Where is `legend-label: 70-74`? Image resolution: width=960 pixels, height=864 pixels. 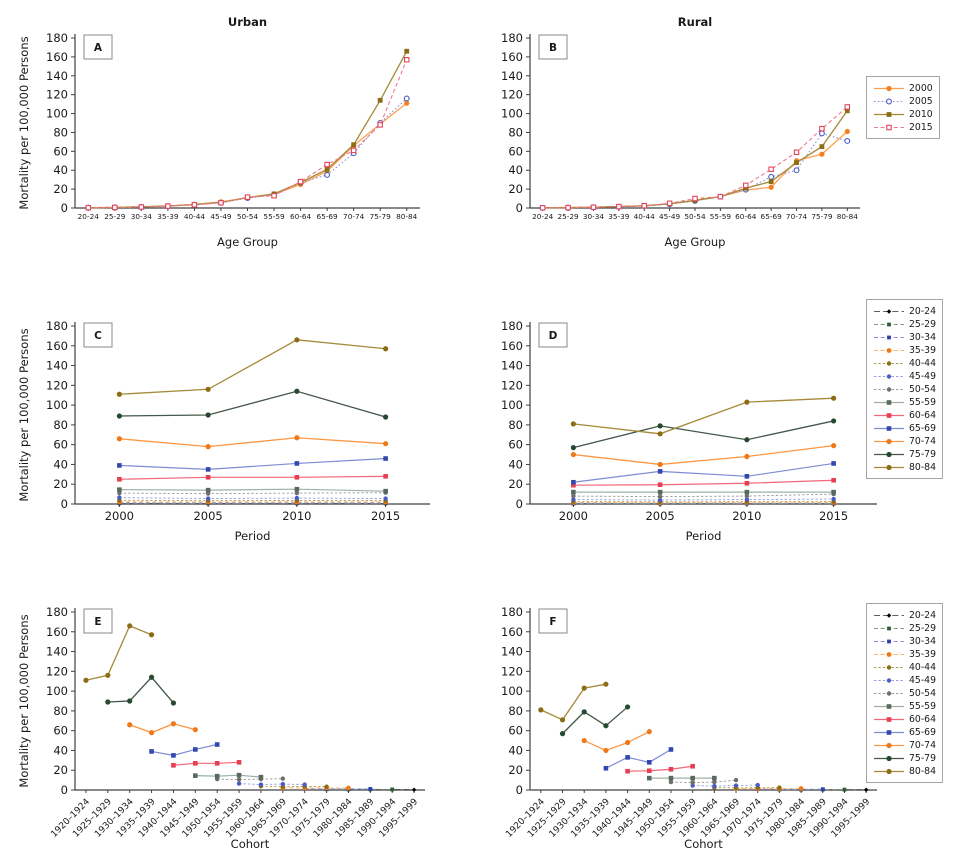 legend-label: 70-74 is located at coordinates (923, 441).